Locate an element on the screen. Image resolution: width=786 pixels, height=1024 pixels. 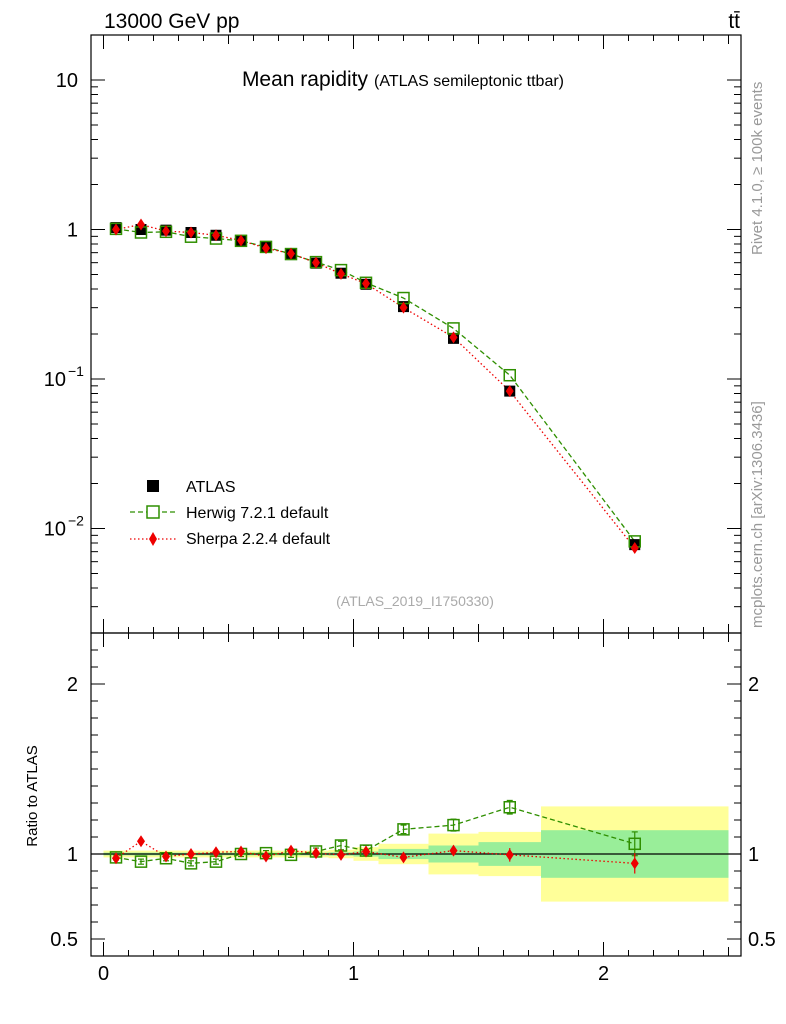
energy-label: 13000 GeV pp is located at coordinates (171, 21).